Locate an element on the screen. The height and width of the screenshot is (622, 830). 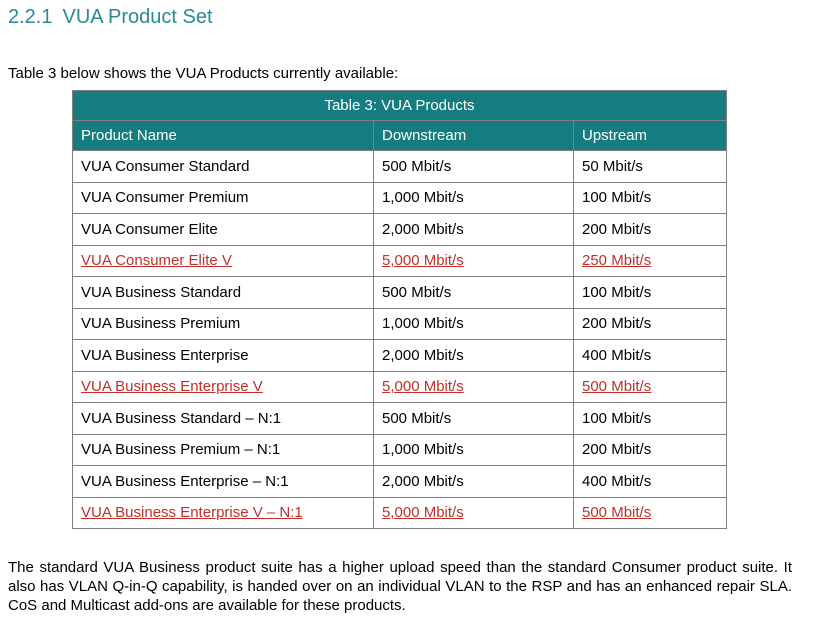
column-header-product-name: Product Name is located at coordinates (223, 135).